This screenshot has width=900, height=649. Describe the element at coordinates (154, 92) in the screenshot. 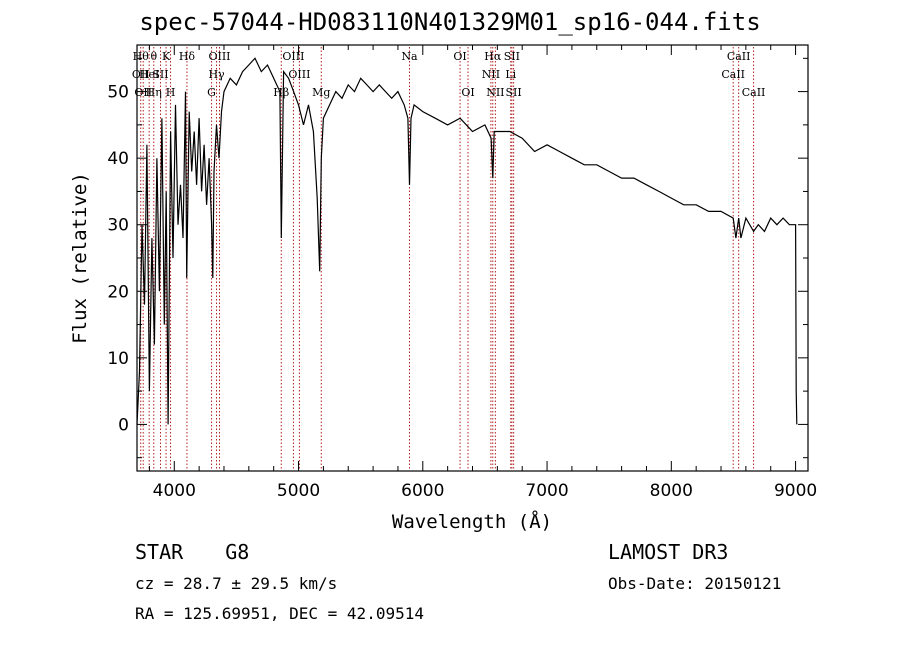

I see `line-label: Hη` at that location.